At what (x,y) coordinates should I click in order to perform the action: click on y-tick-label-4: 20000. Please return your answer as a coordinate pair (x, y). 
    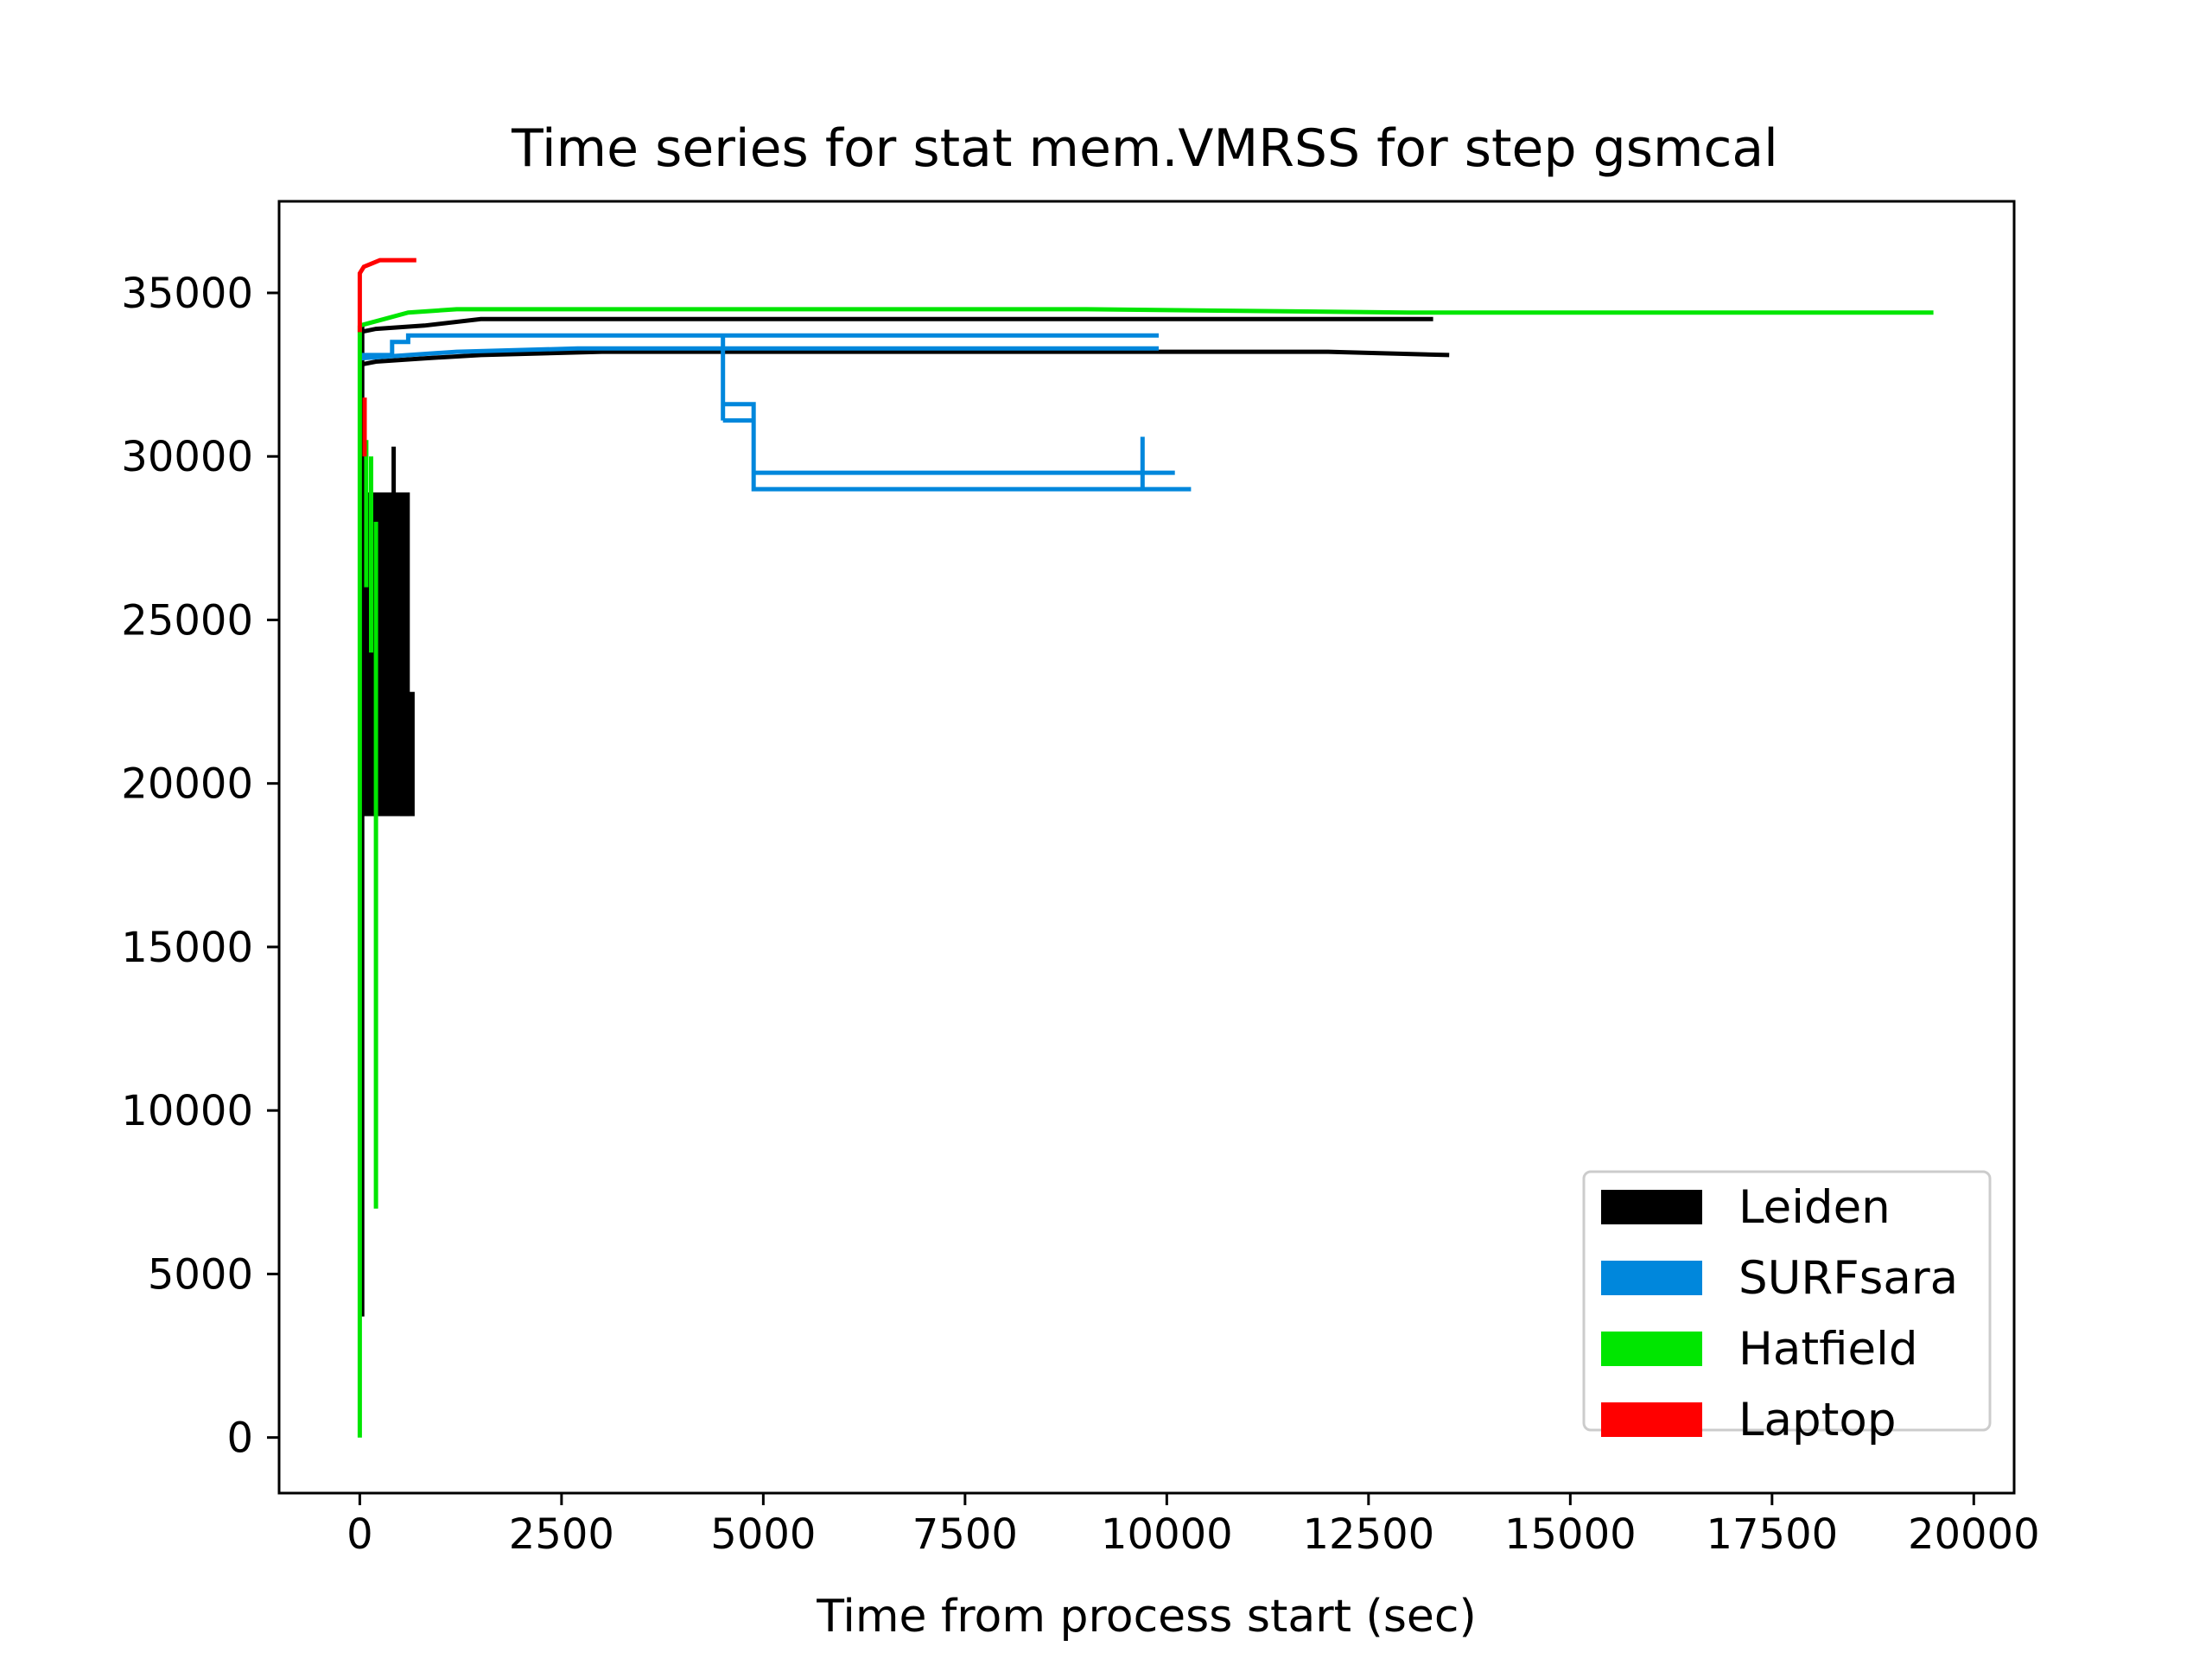
    Looking at the image, I should click on (187, 784).